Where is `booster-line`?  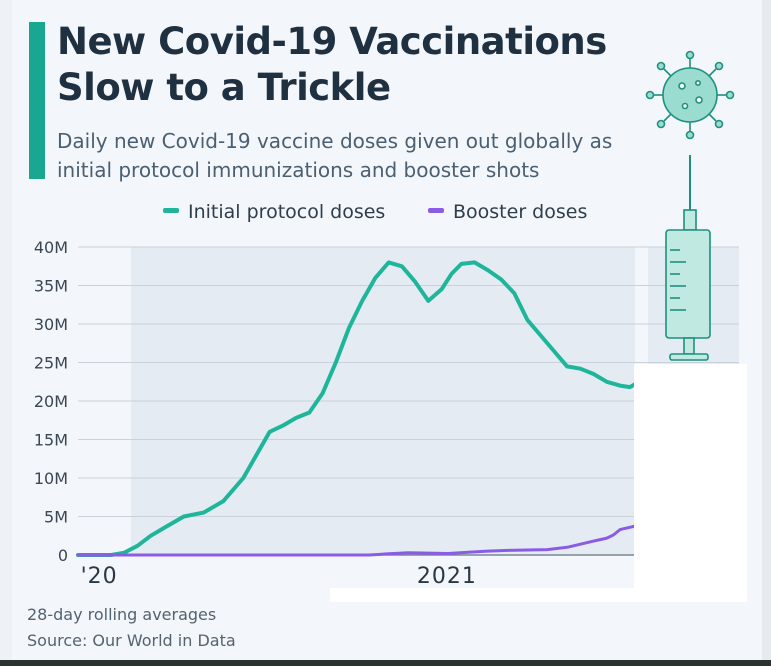 booster-line is located at coordinates (360, 540).